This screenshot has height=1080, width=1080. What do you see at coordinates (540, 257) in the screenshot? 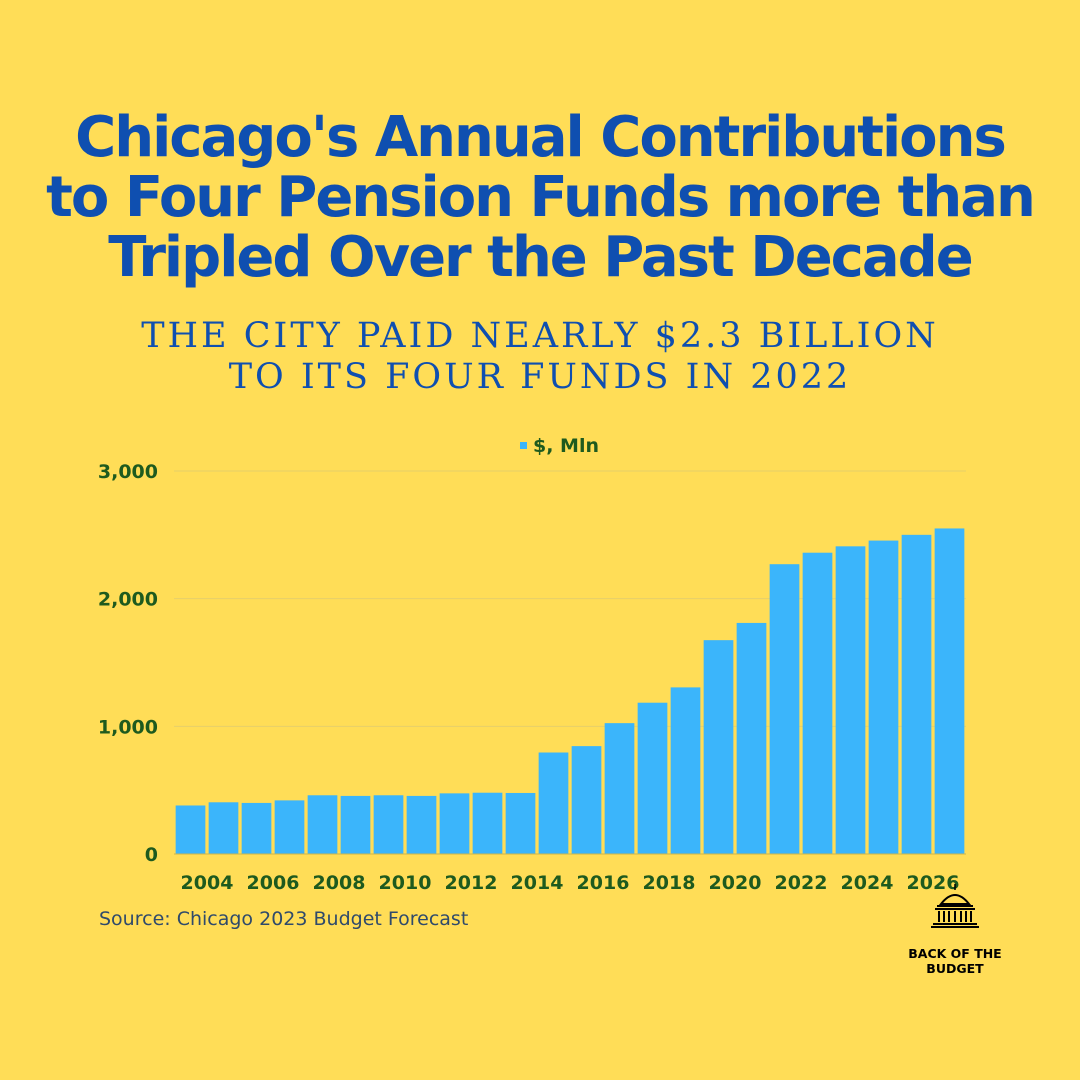
I see `title-line: Tripled Over the Past Decade` at bounding box center [540, 257].